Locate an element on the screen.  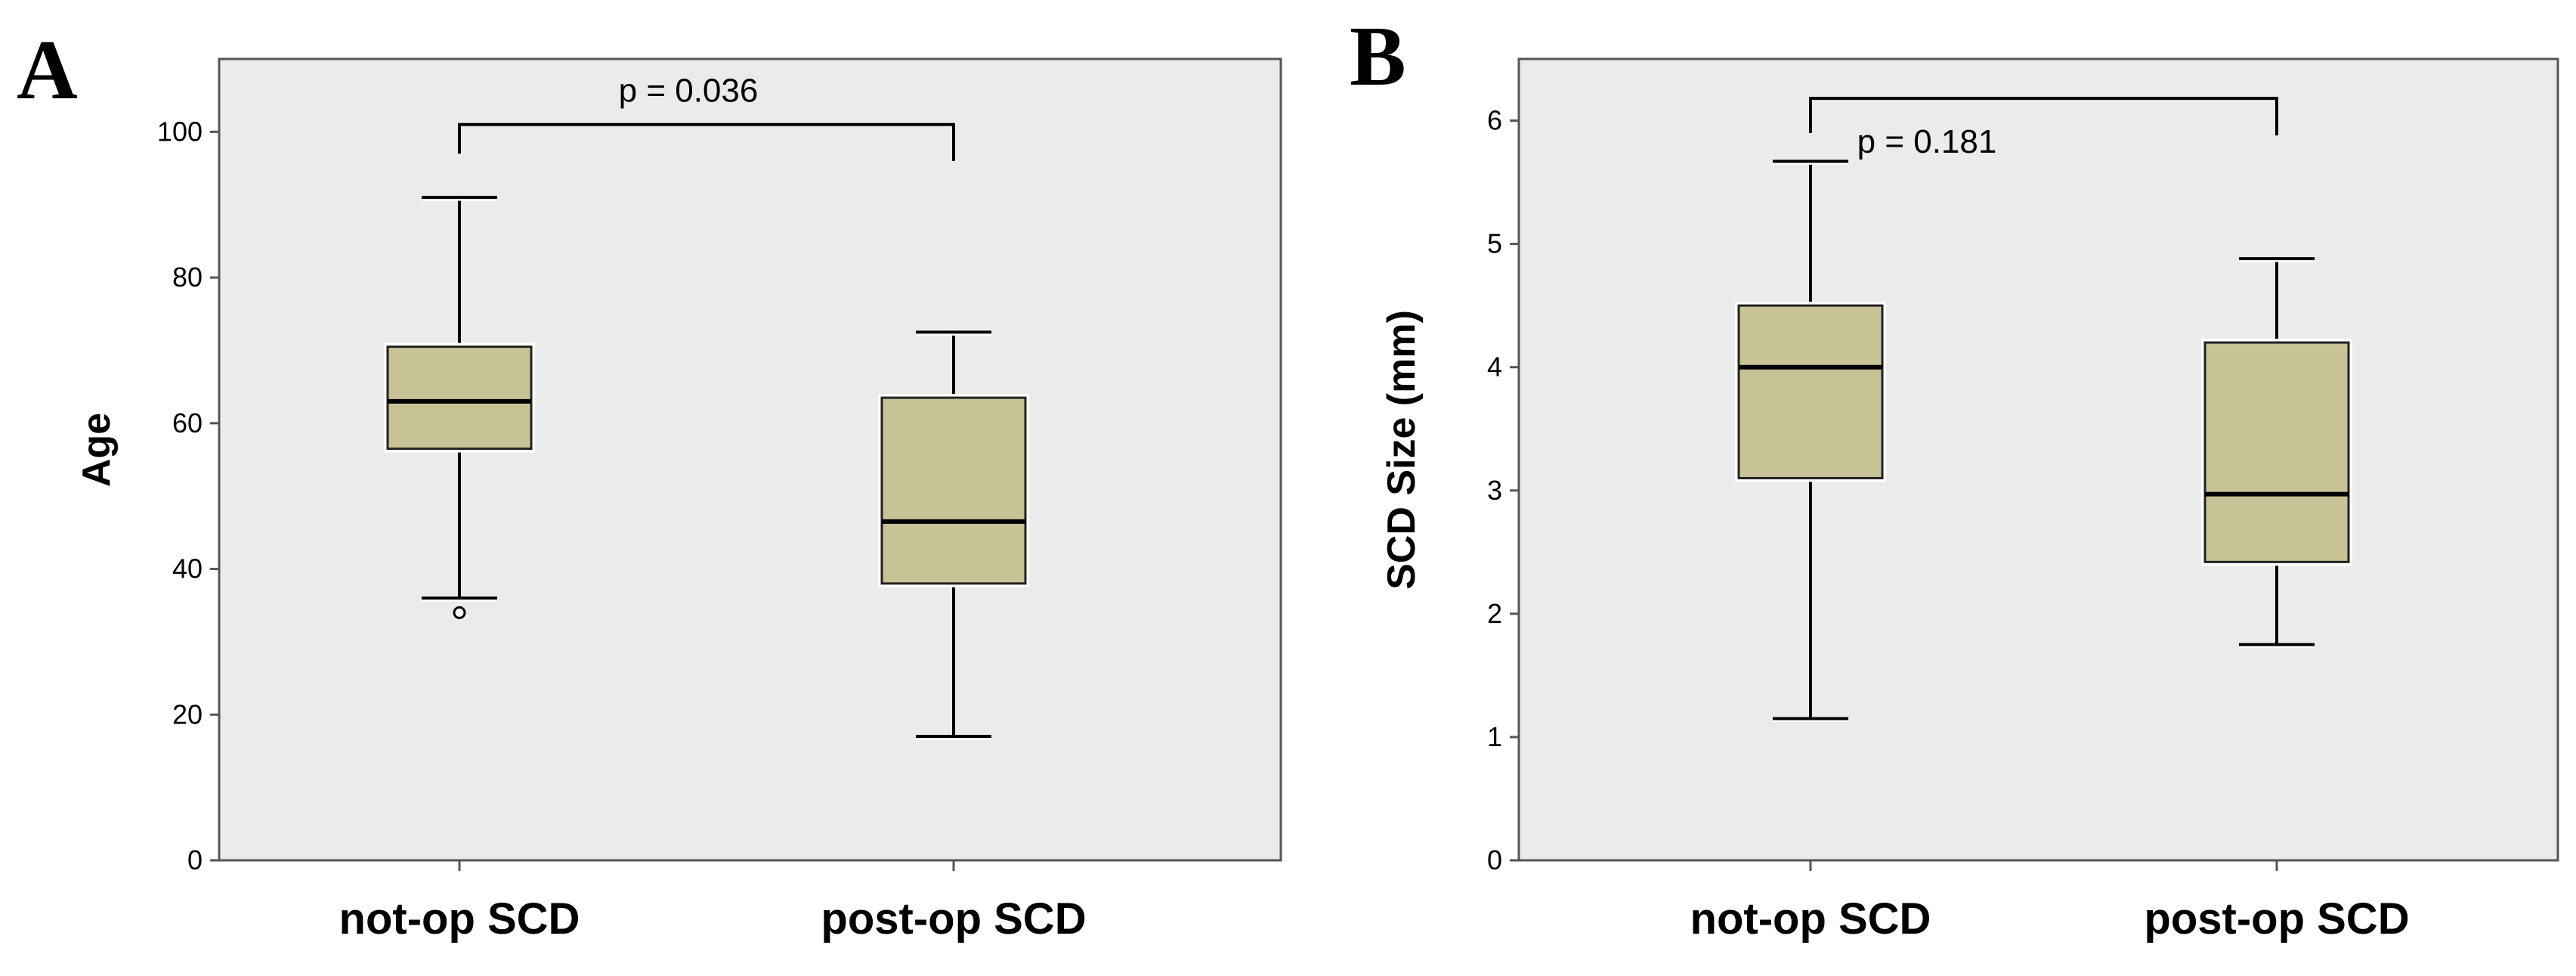
box-b-post-op is located at coordinates (2276, 453).